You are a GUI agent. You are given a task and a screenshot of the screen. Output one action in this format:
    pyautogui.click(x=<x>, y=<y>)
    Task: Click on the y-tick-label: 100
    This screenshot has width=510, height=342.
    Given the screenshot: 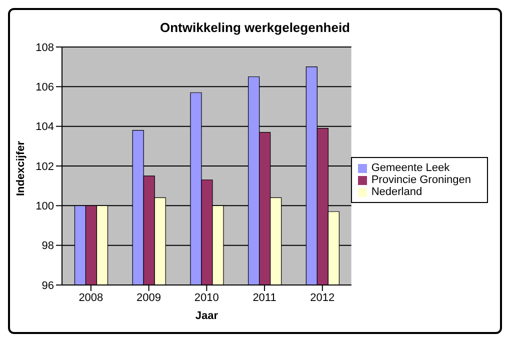 What is the action you would take?
    pyautogui.click(x=45, y=206)
    